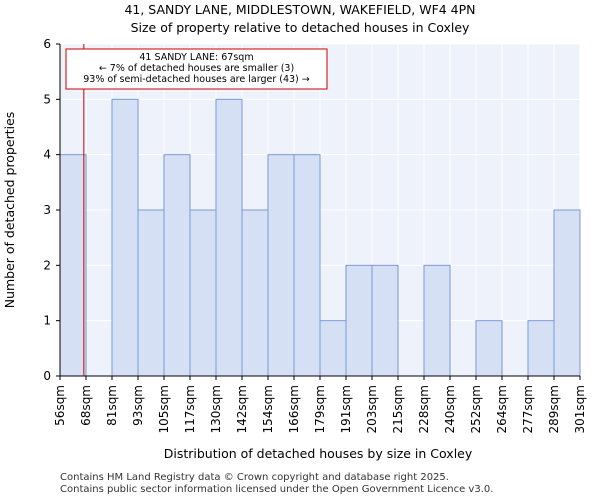 This screenshot has width=600, height=500. What do you see at coordinates (580, 409) in the screenshot?
I see `x-tick-label-301sqm: 301sqm` at bounding box center [580, 409].